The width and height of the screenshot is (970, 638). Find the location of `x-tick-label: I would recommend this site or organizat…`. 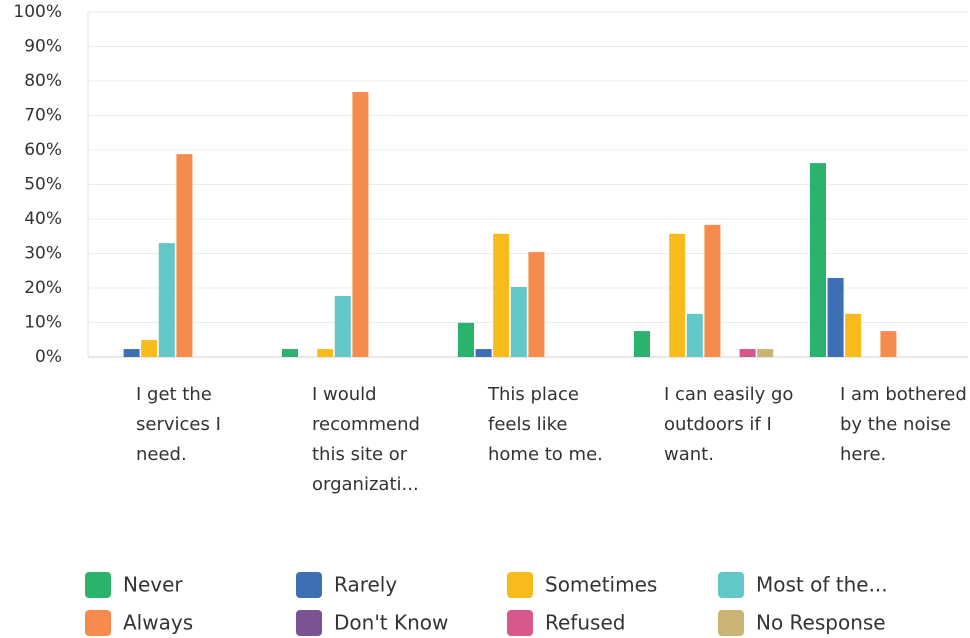

x-tick-label: I would recommend this site or organizat… is located at coordinates (366, 439).